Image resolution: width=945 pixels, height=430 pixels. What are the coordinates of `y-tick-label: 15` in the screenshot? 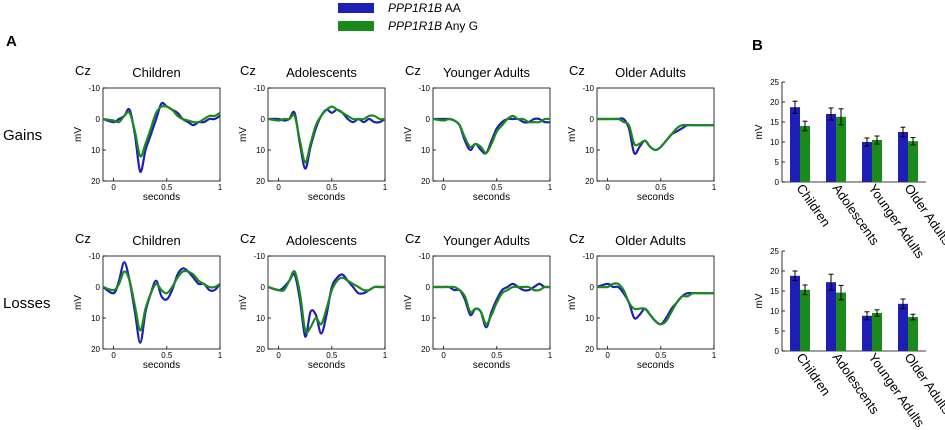 It's located at (774, 122).